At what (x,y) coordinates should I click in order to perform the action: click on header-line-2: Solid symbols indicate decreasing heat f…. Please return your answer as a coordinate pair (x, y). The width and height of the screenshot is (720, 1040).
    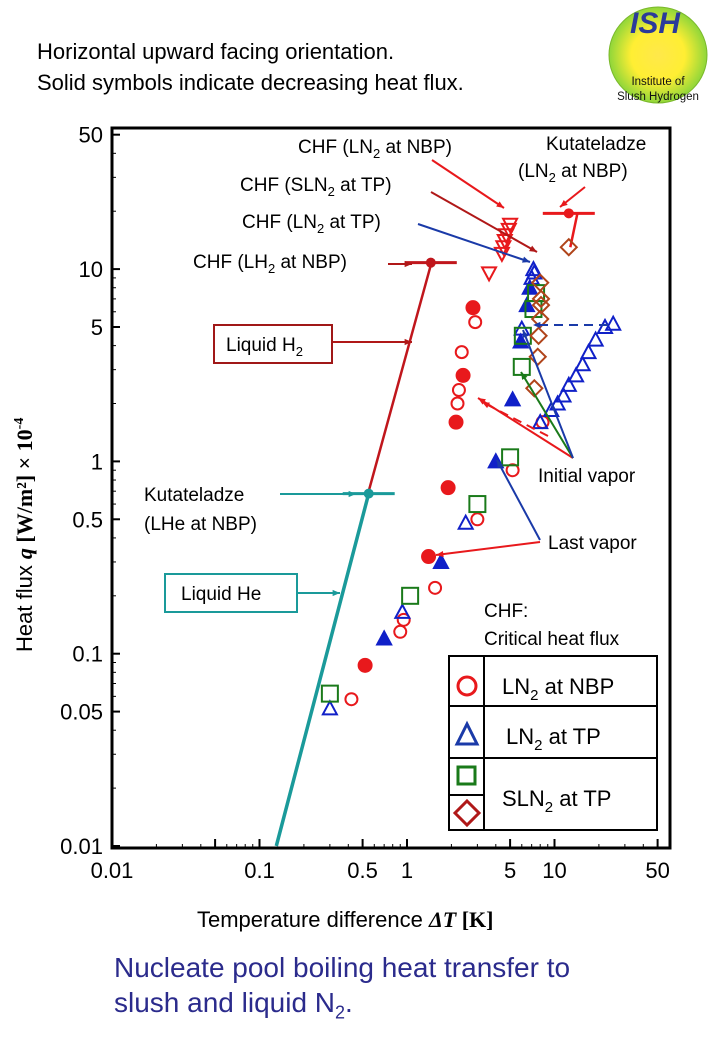
    Looking at the image, I should click on (250, 82).